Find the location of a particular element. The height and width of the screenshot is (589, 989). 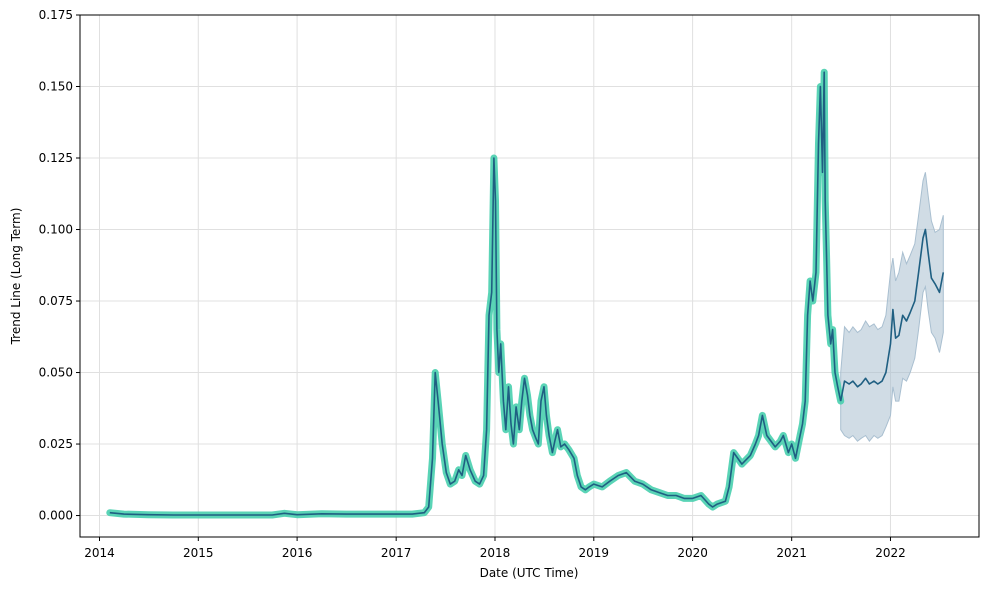

y-tick-label: 0.125 is located at coordinates (56, 158).